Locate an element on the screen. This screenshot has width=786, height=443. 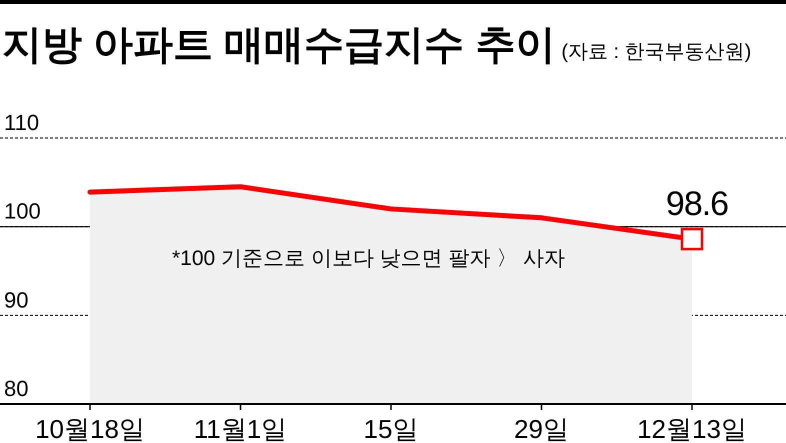
x-tick-label: 29일 is located at coordinates (541, 428).